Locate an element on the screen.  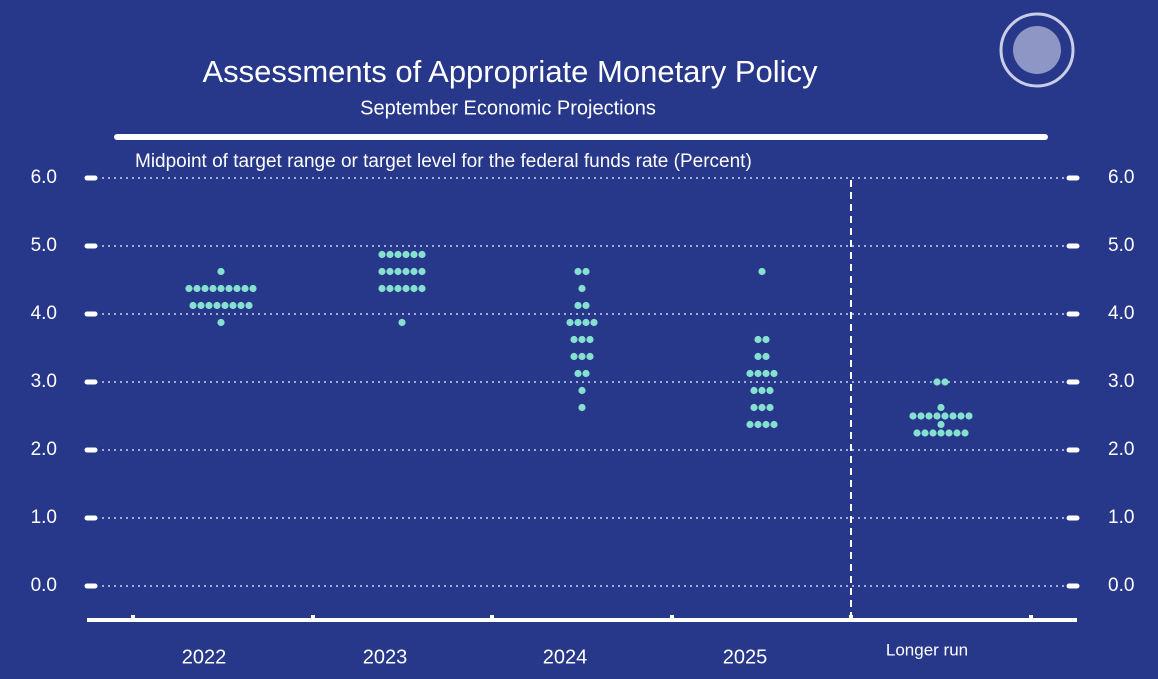
y-tick-label-right: 4.0 is located at coordinates (1121, 313).